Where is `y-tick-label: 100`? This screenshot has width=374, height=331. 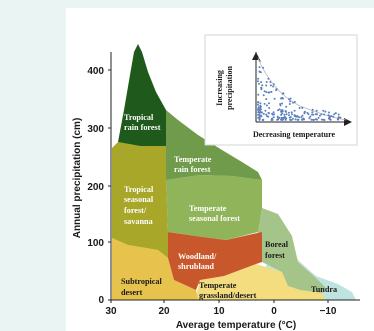 y-tick-label: 100 is located at coordinates (95, 243).